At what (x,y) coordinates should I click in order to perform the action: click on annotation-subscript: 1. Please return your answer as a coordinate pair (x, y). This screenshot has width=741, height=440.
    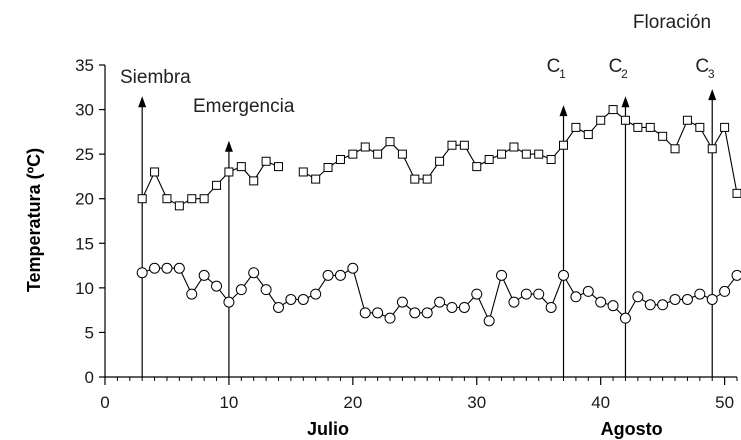
    Looking at the image, I should click on (562, 74).